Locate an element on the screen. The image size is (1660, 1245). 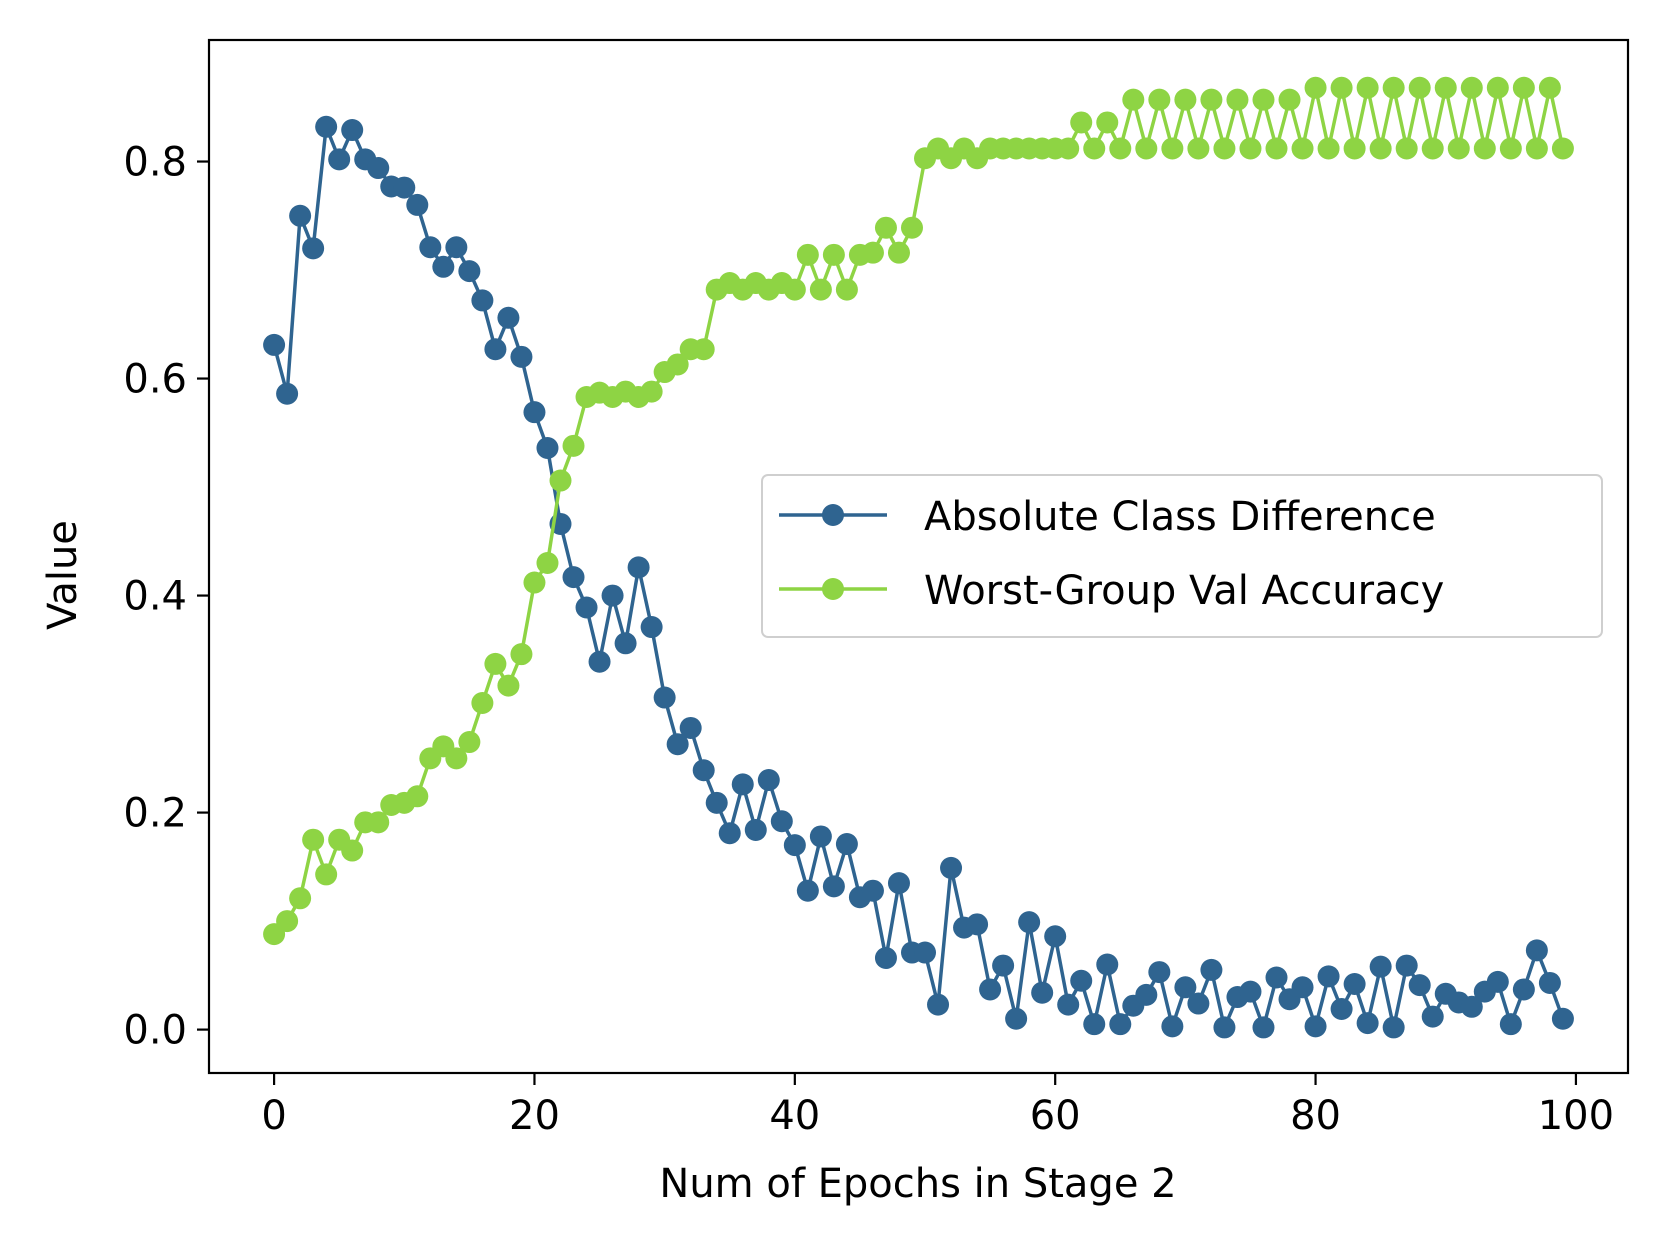
legend-box is located at coordinates (1182, 556).